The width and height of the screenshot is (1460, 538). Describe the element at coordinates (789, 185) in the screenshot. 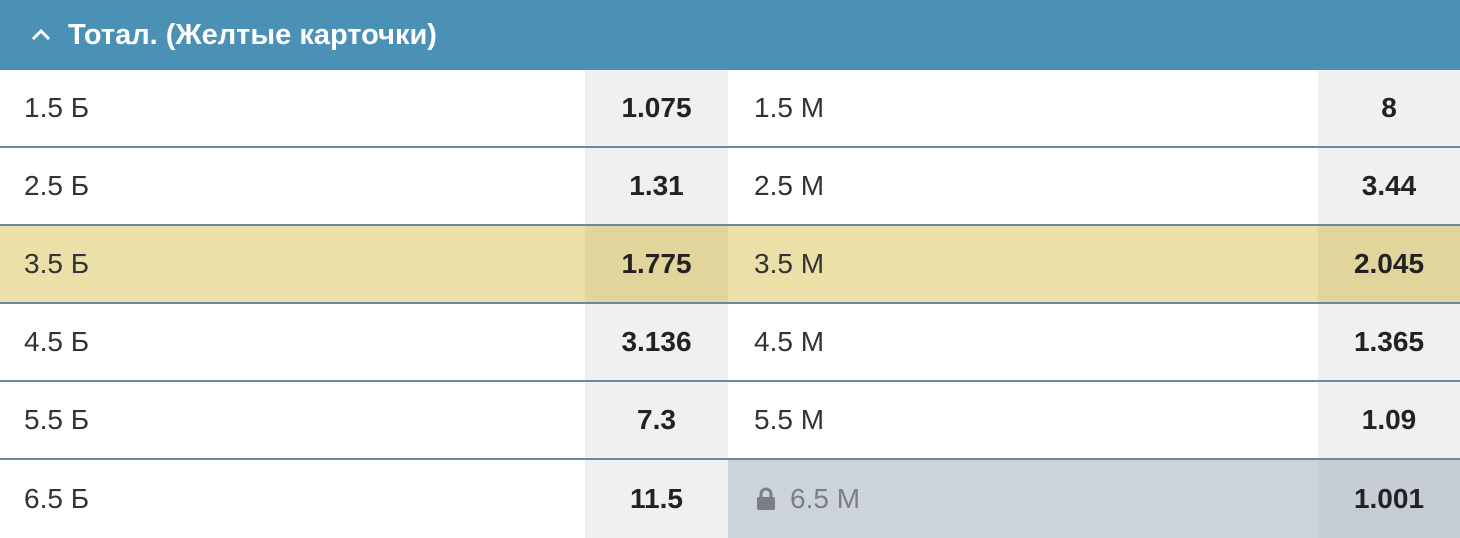

I see `under-label-text: 2.5 М` at that location.